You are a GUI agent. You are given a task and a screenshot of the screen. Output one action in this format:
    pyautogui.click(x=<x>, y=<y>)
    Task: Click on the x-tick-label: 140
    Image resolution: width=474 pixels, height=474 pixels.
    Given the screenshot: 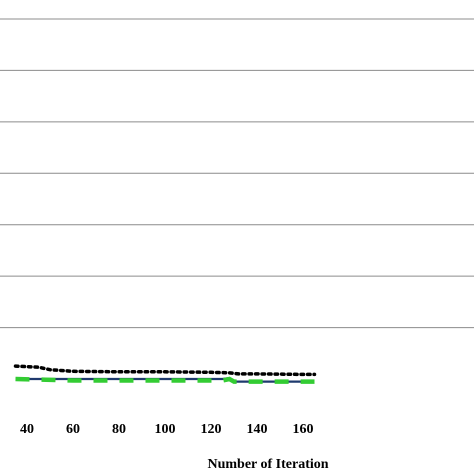 What is the action you would take?
    pyautogui.click(x=257, y=429)
    